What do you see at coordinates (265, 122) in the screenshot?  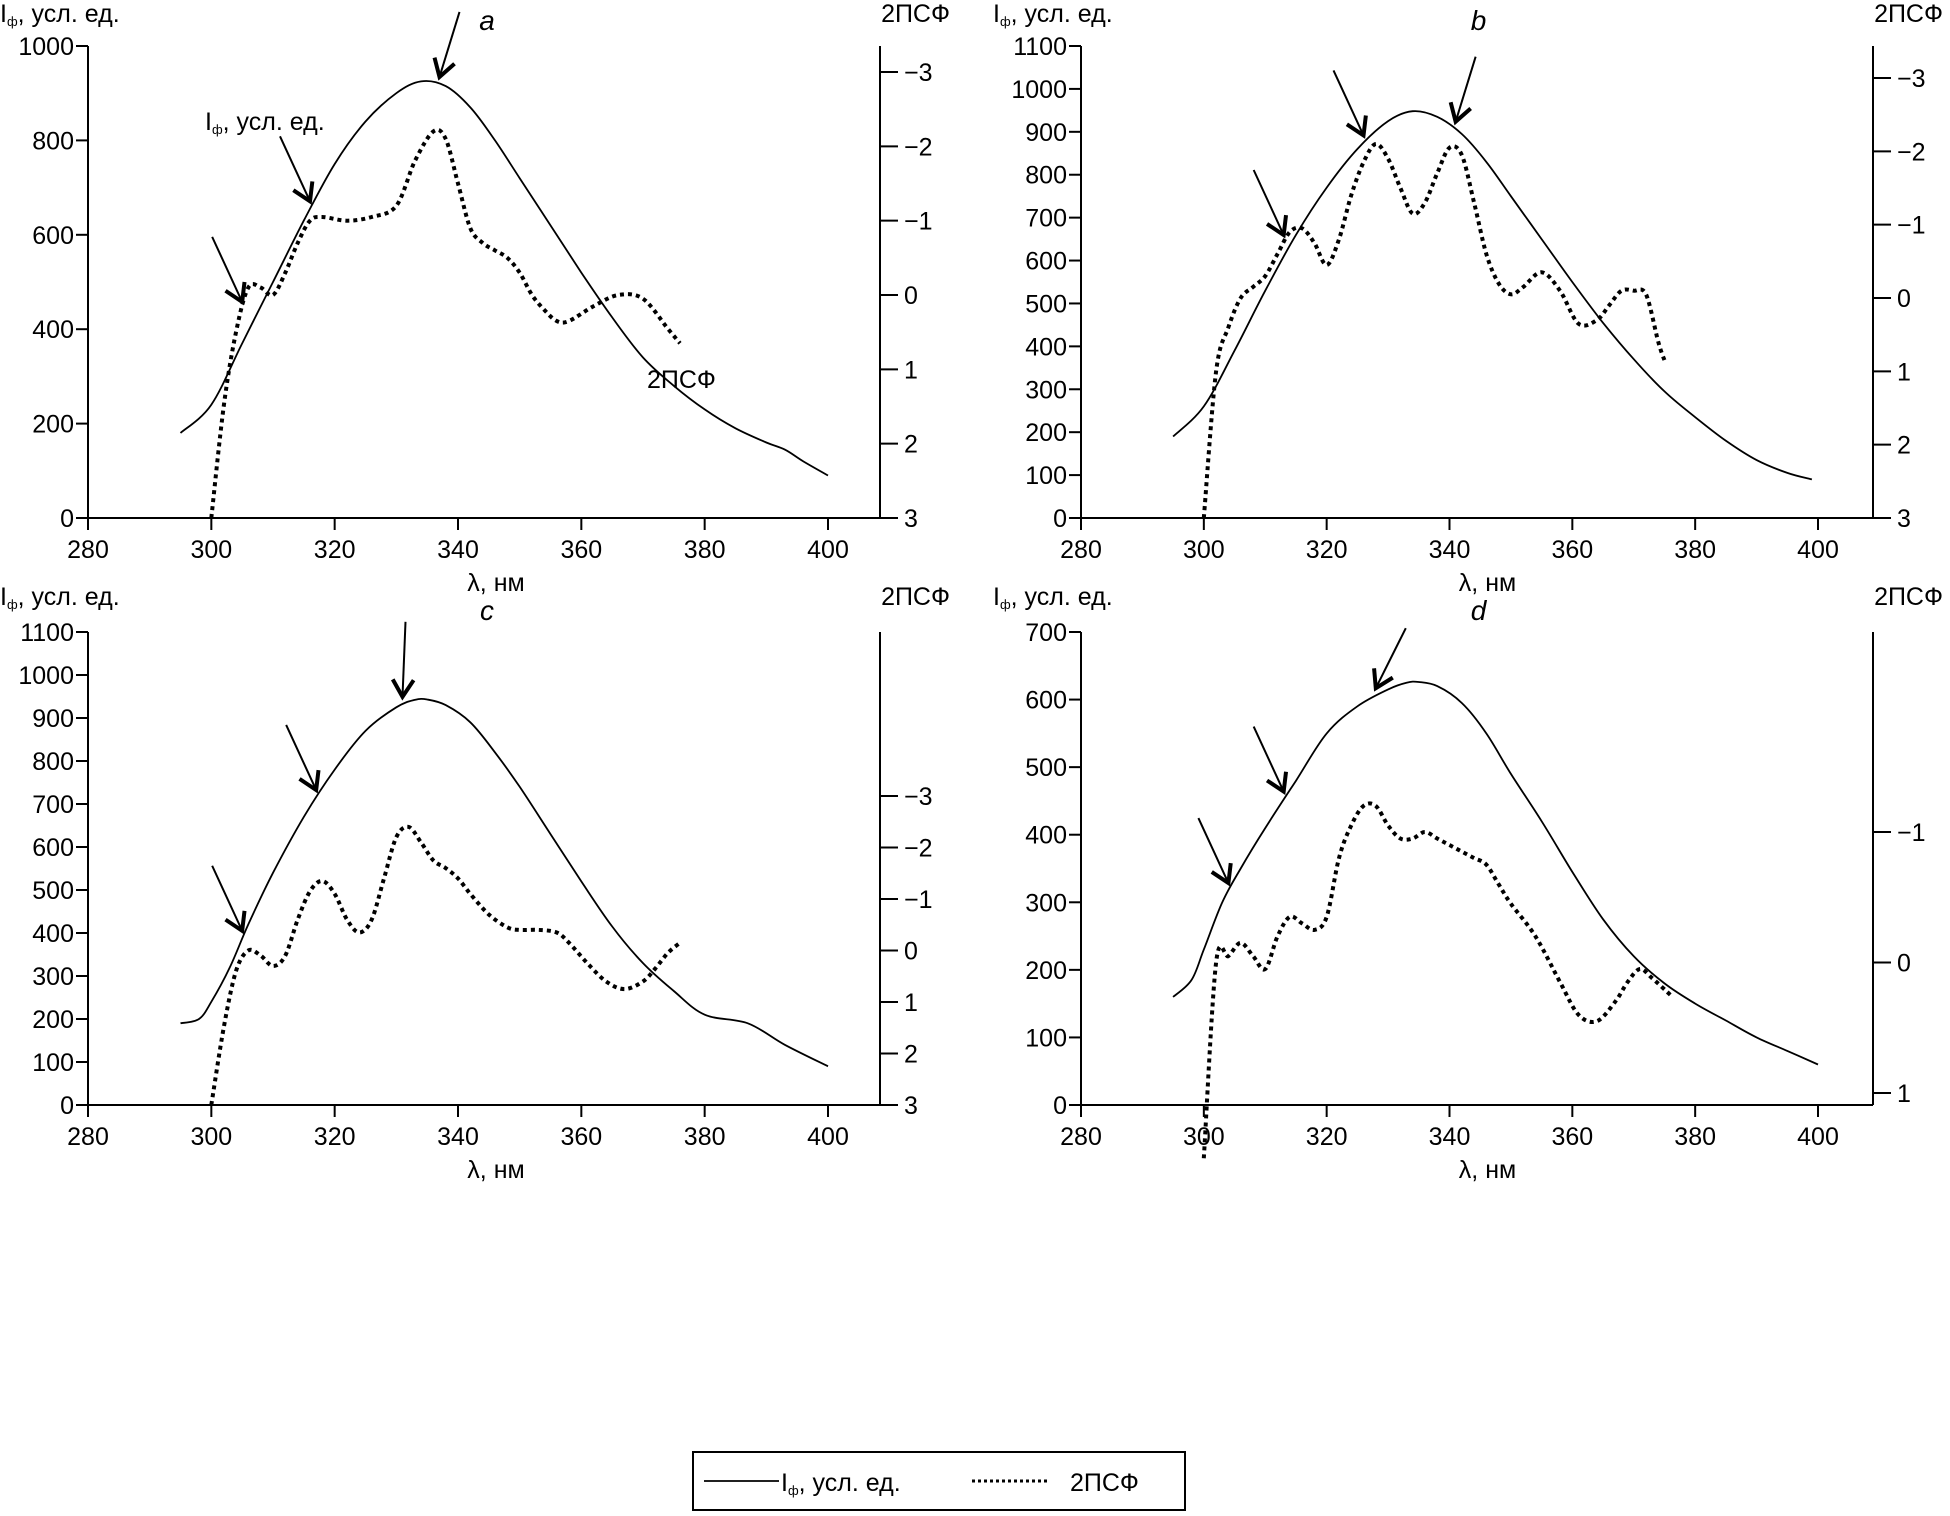 I see `annotation-intensity: Iф, усл. ед.` at bounding box center [265, 122].